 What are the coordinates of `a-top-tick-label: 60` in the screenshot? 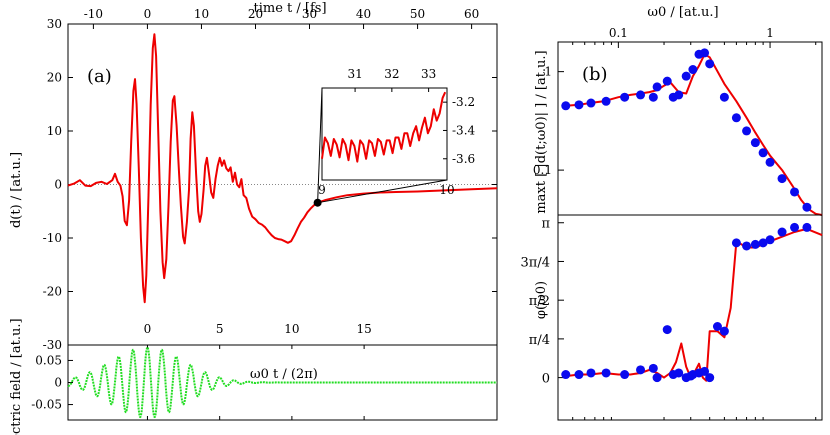 It's located at (471, 14).